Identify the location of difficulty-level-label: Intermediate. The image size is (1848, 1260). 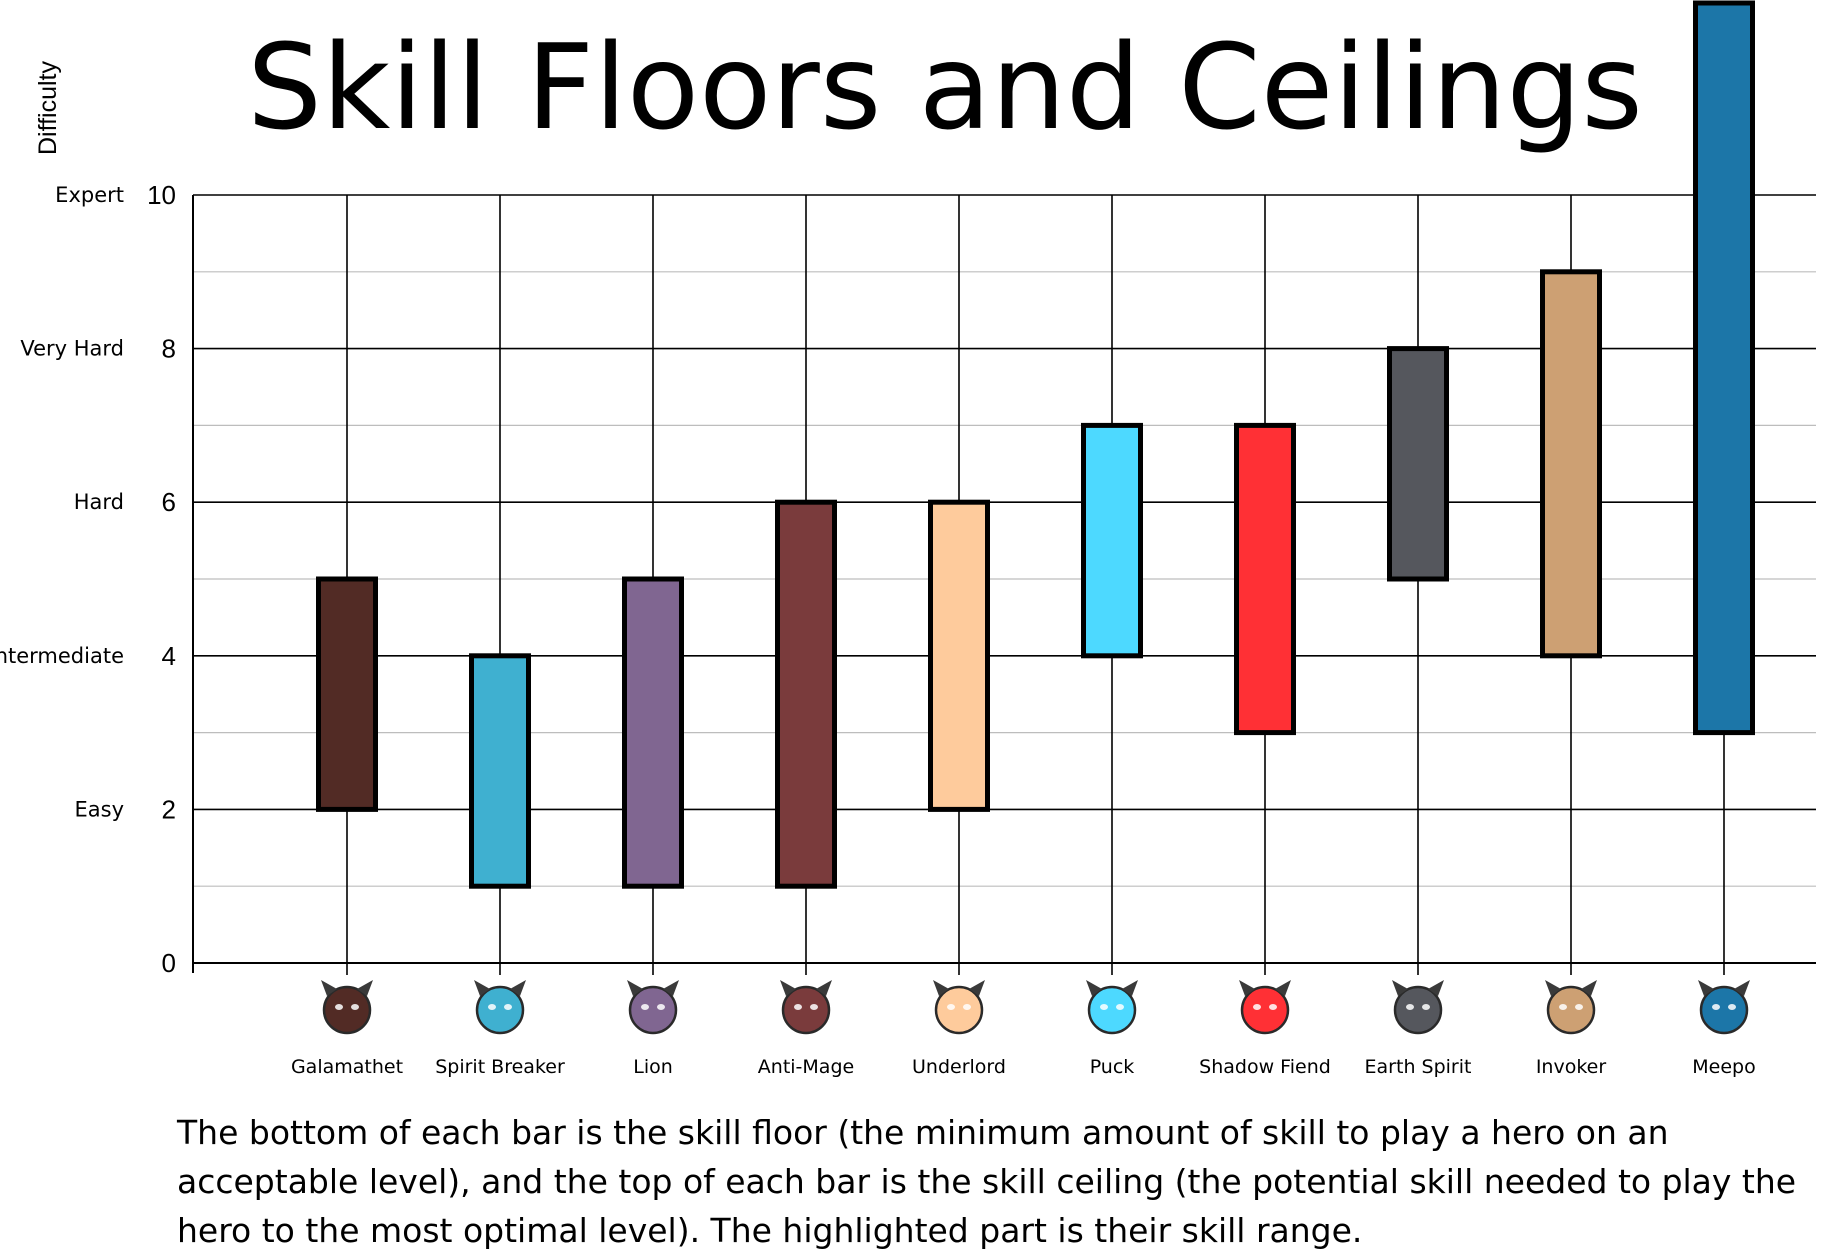
(62, 656).